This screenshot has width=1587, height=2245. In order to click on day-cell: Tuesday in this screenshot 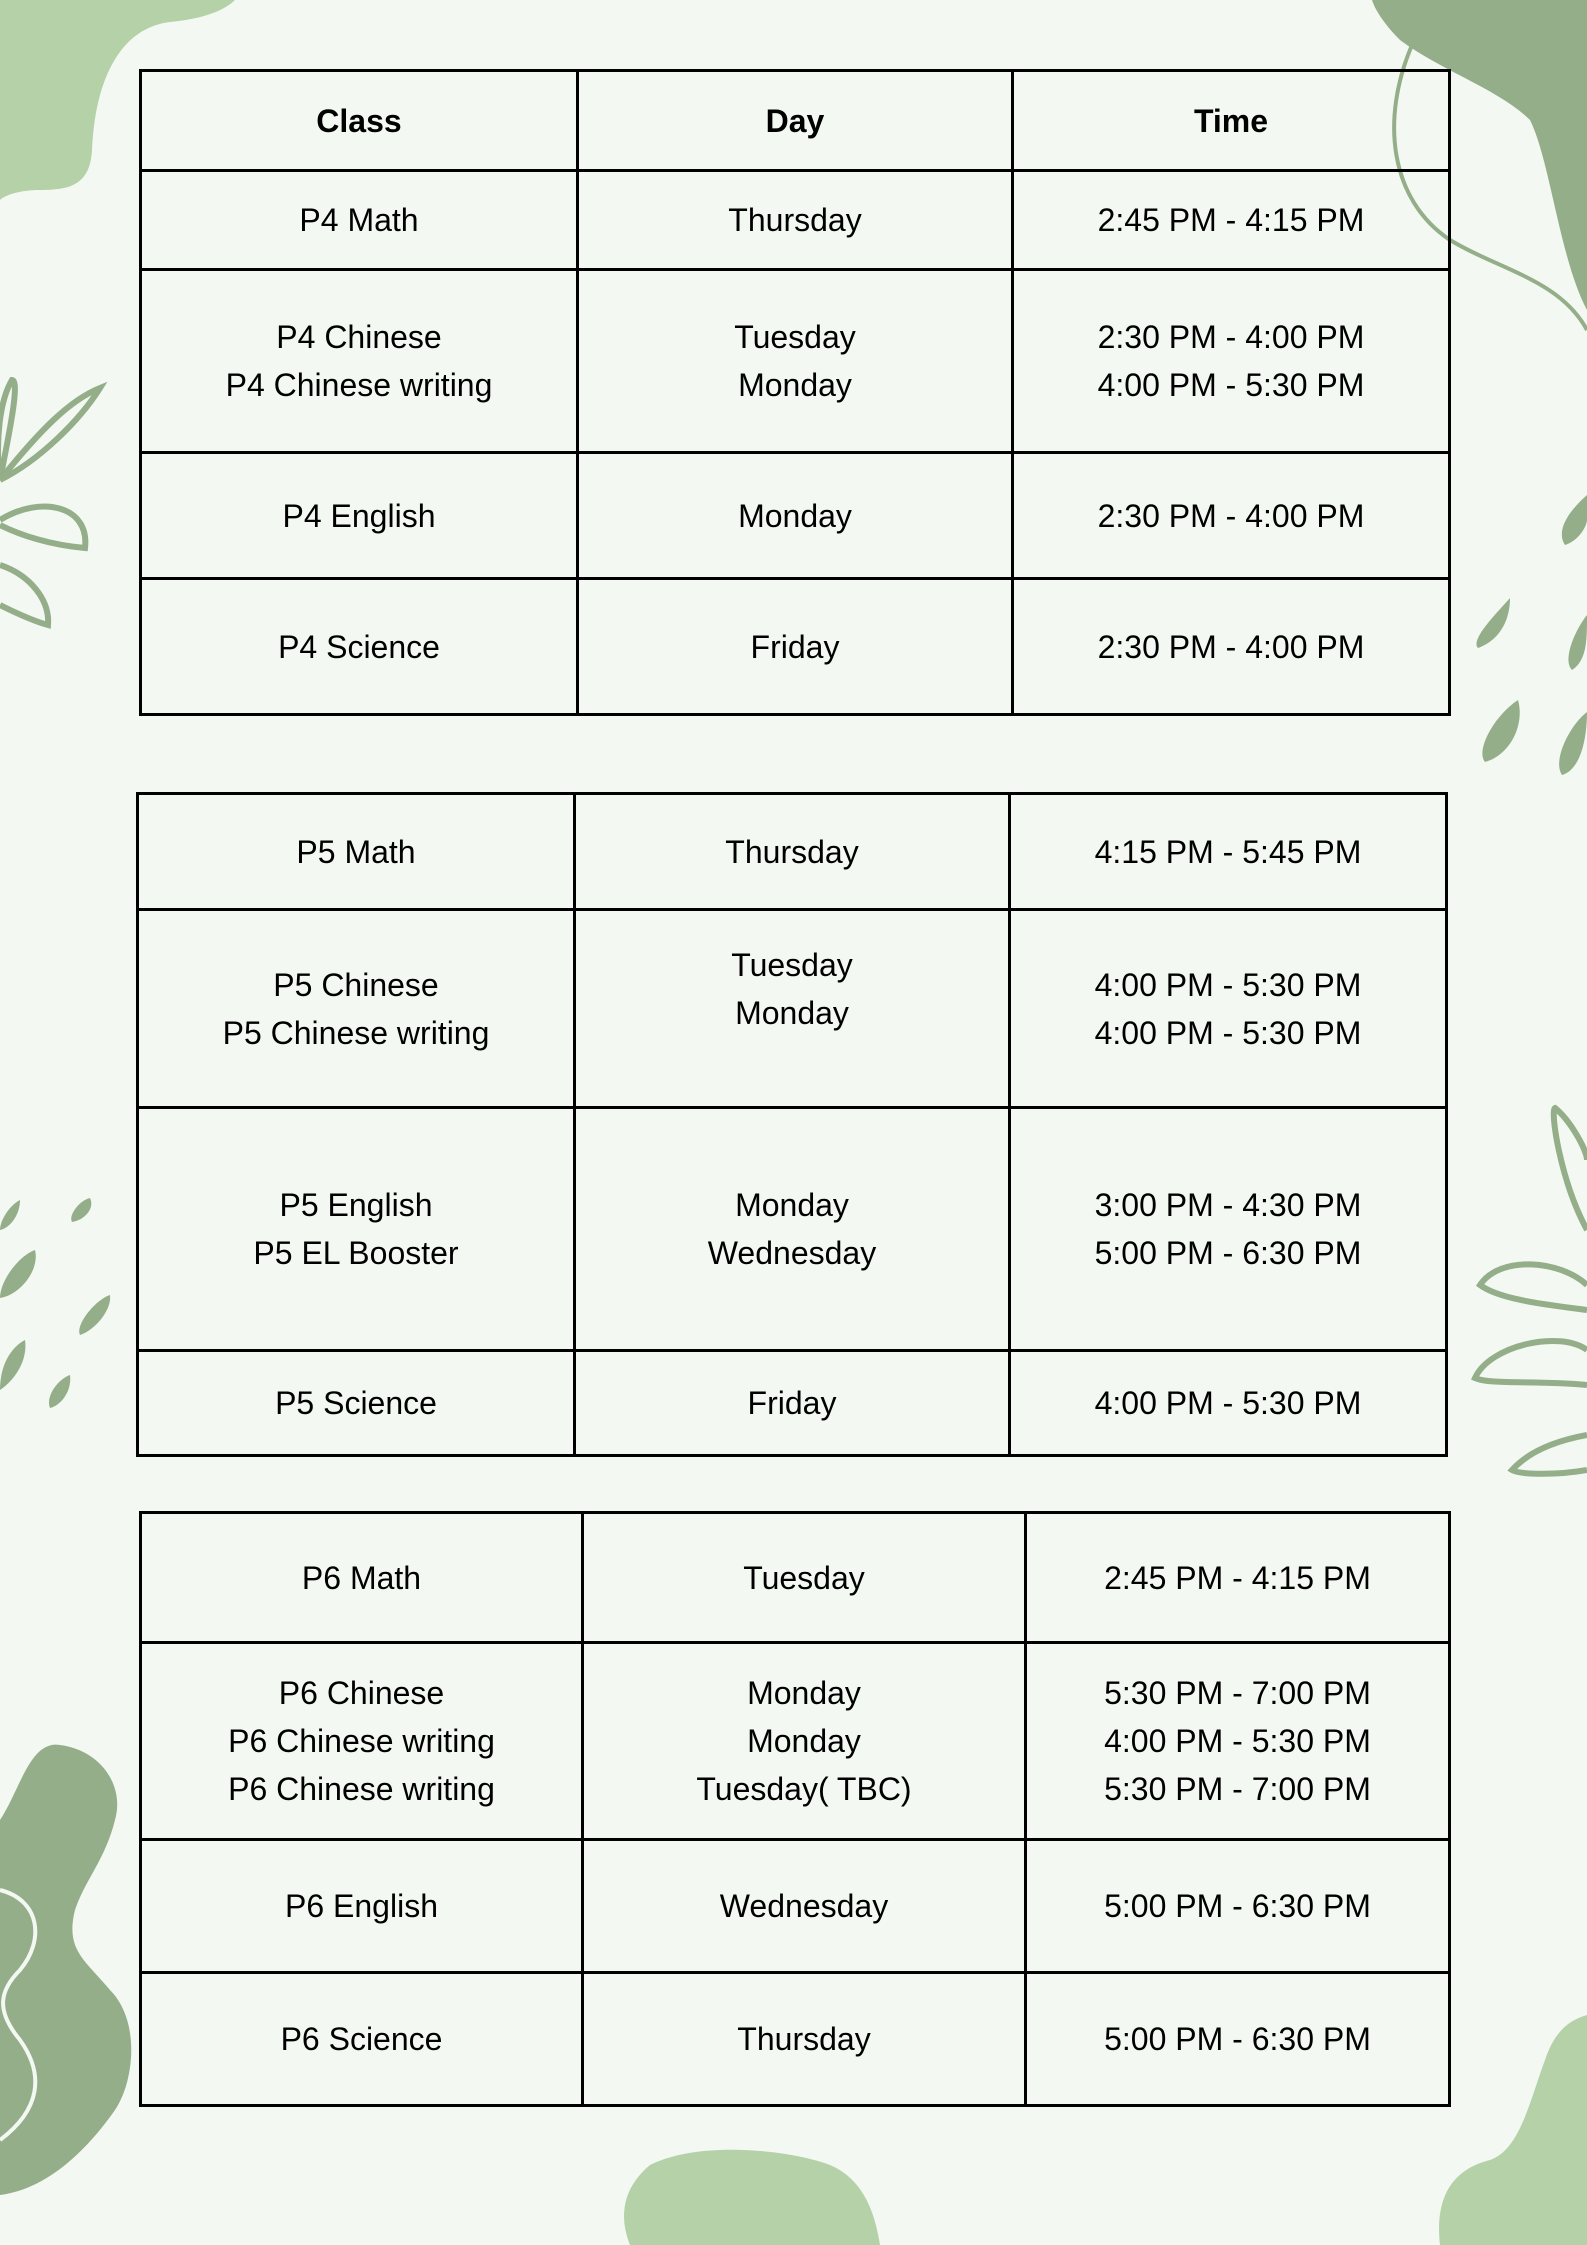, I will do `click(804, 1577)`.